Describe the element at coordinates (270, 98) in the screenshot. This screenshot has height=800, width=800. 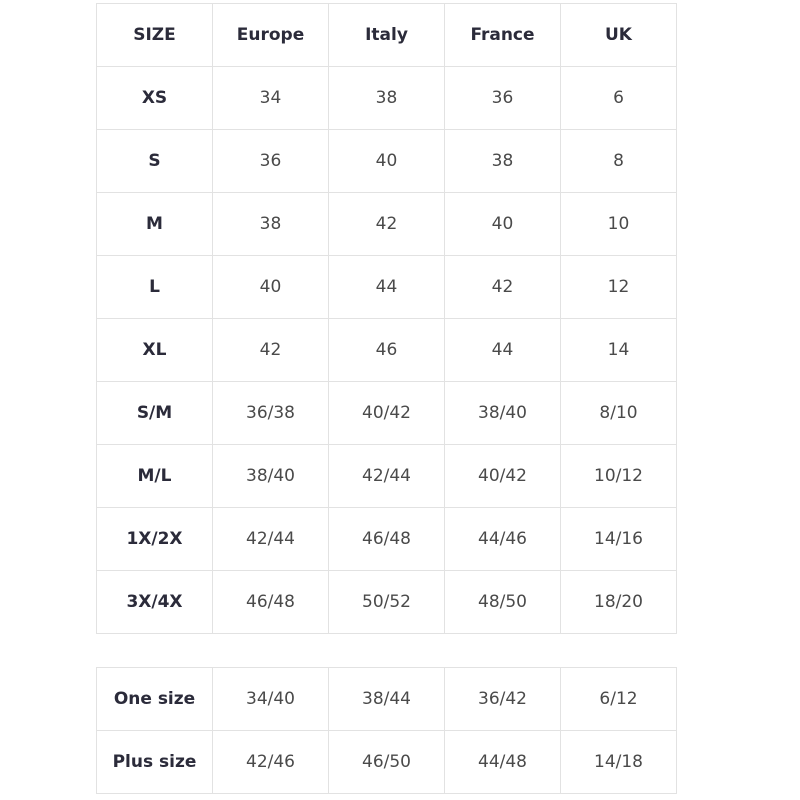
I see `size-value-cell: 34` at that location.